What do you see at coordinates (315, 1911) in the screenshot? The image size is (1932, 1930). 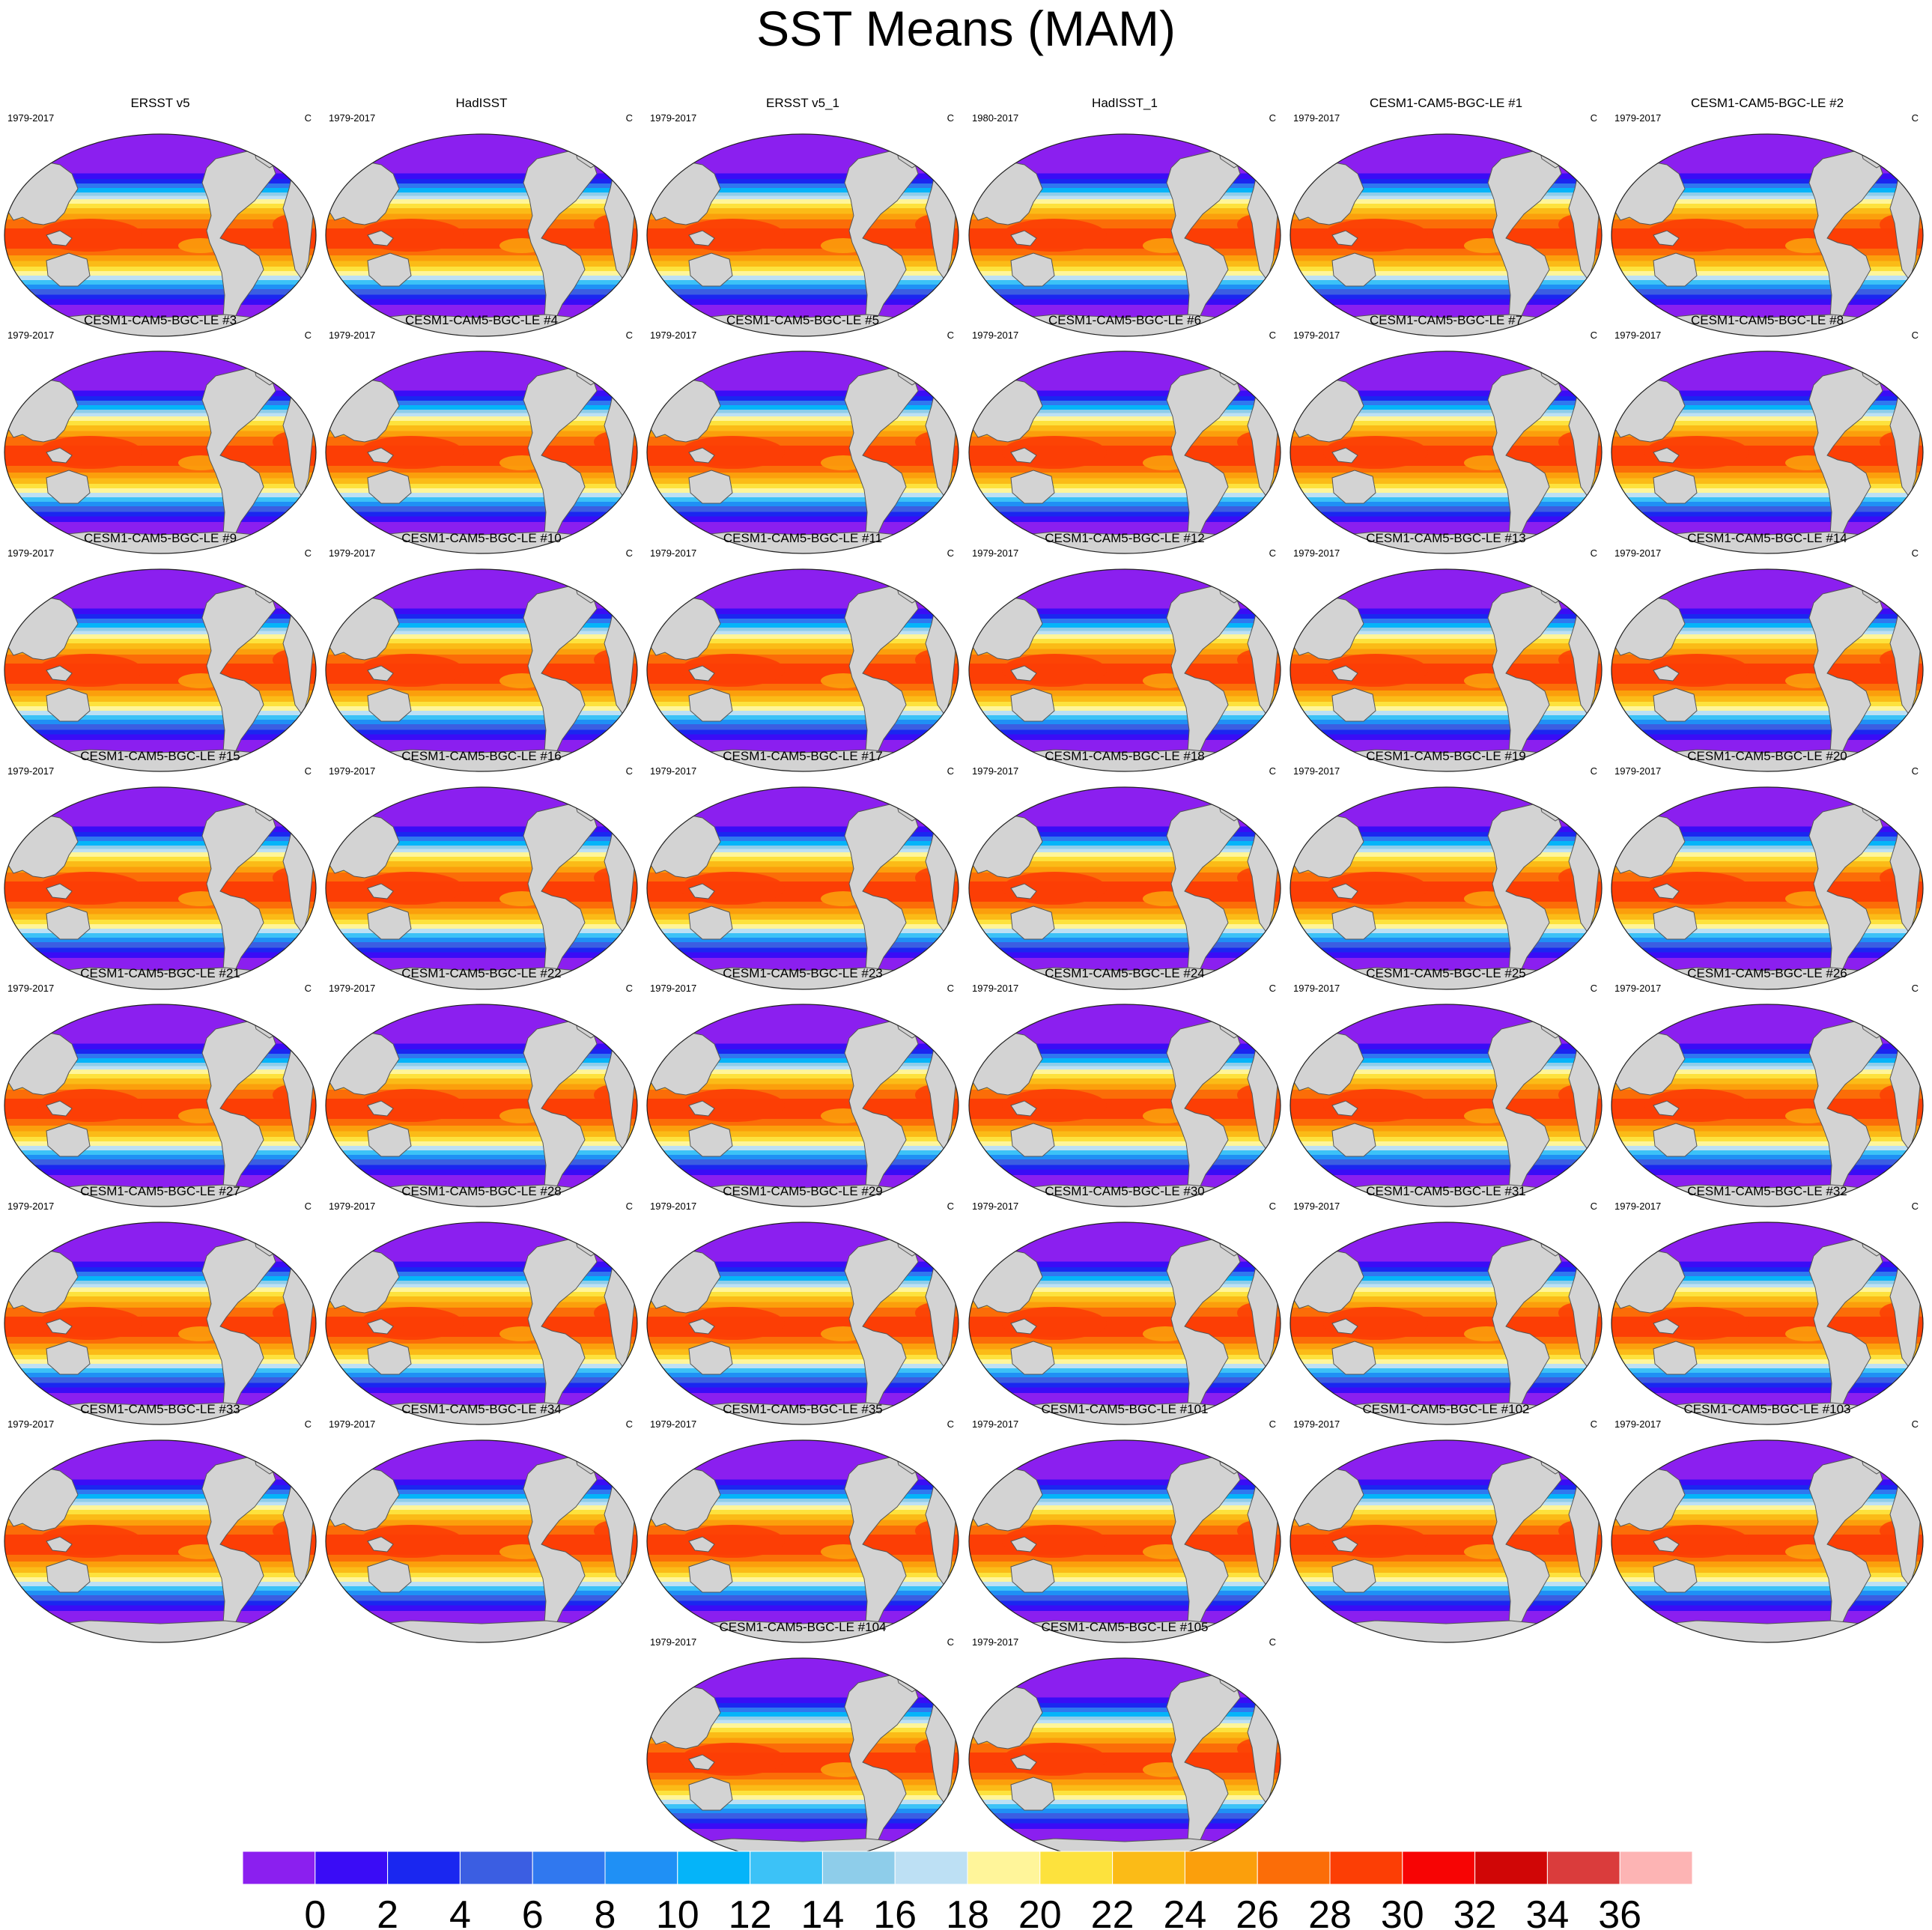 I see `colorbar-tick-label: 0` at bounding box center [315, 1911].